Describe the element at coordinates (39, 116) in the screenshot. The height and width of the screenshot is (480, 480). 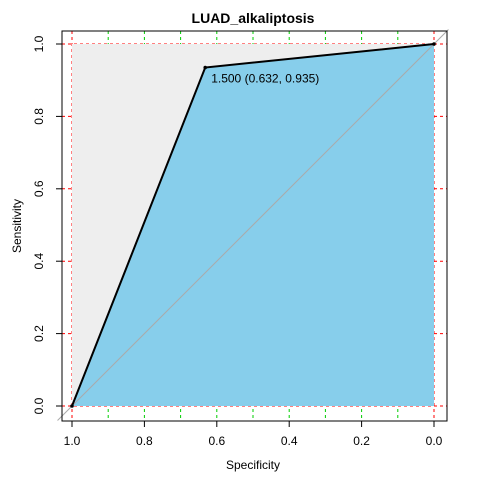
I see `y-tick-label: 0.8` at that location.